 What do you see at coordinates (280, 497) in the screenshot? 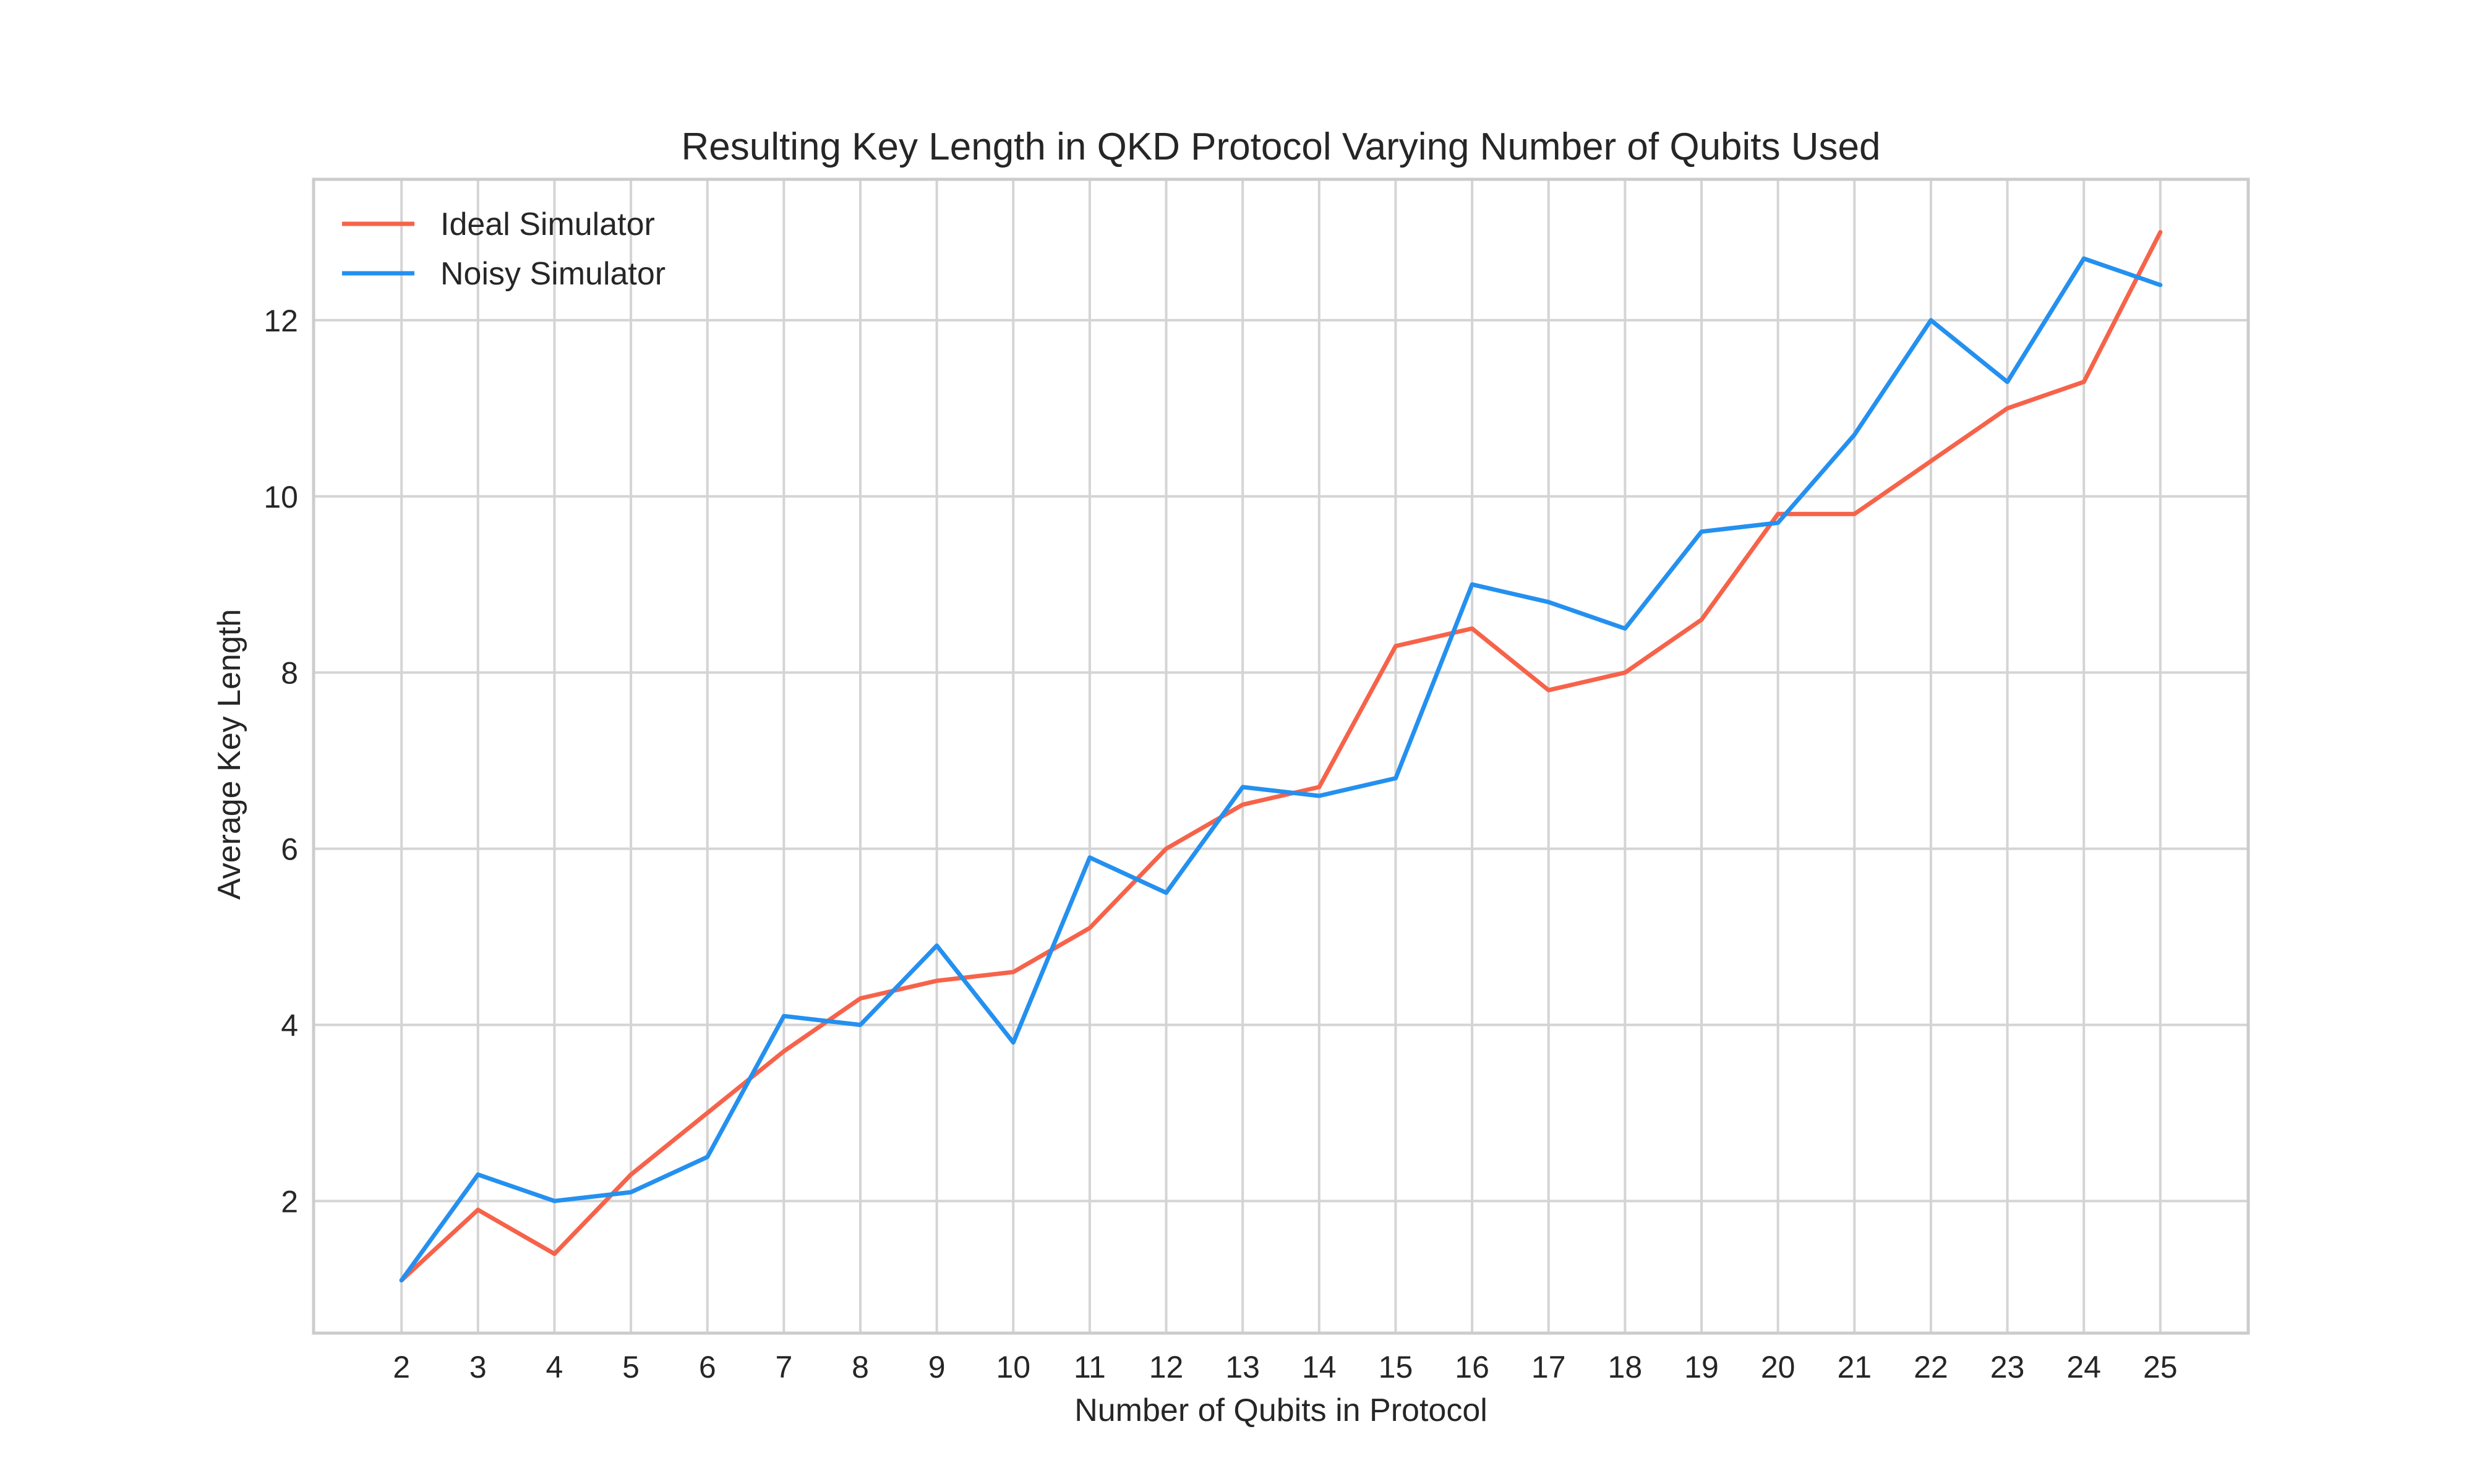
I see `y-tick-label: 10` at bounding box center [280, 497].